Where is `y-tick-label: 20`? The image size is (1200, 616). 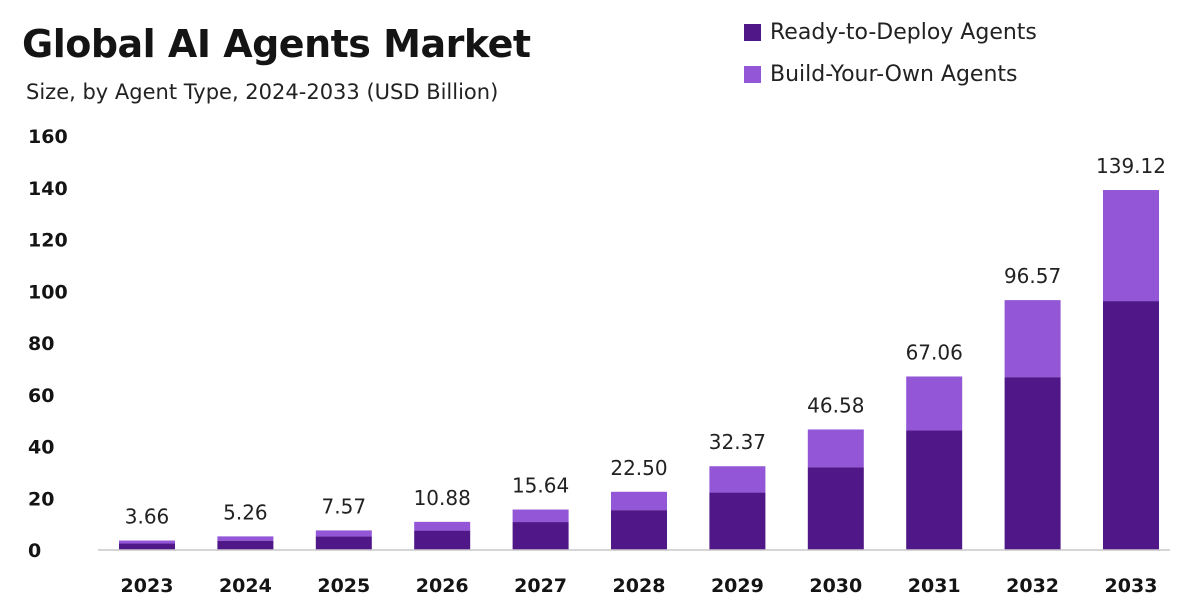
y-tick-label: 20 is located at coordinates (41, 499).